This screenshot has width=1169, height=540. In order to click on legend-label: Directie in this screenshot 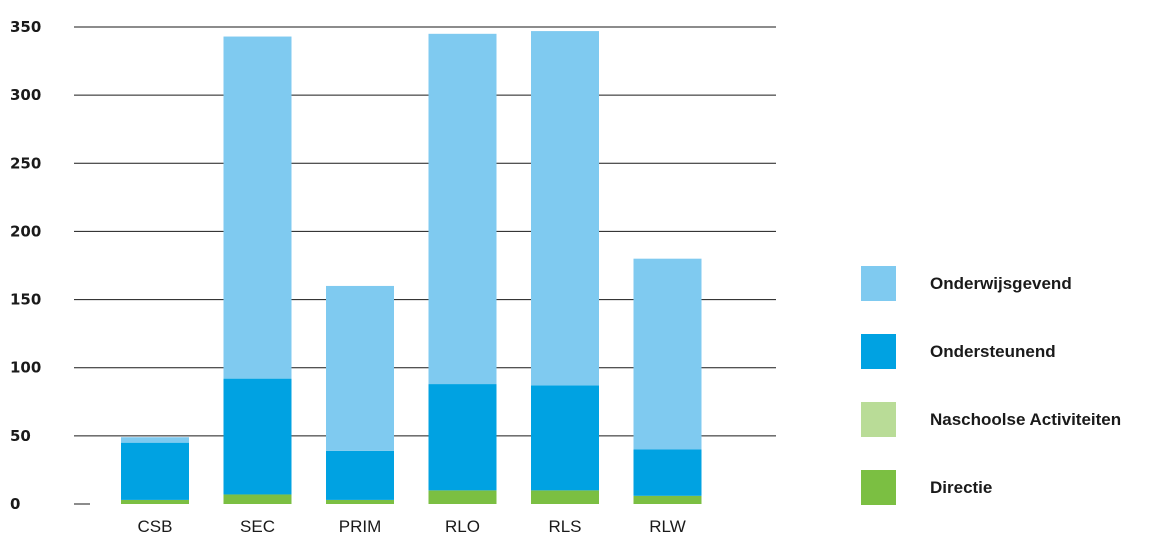, I will do `click(961, 487)`.